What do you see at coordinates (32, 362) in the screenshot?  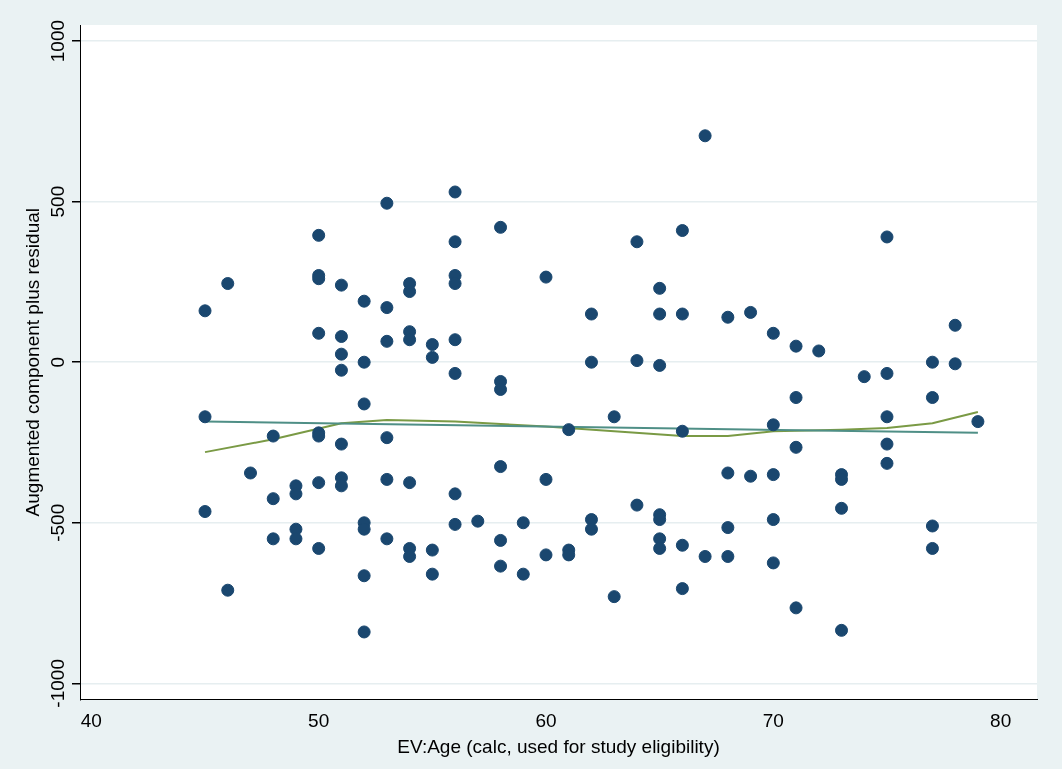 I see `y-axis-title: Augmented component plus residual` at bounding box center [32, 362].